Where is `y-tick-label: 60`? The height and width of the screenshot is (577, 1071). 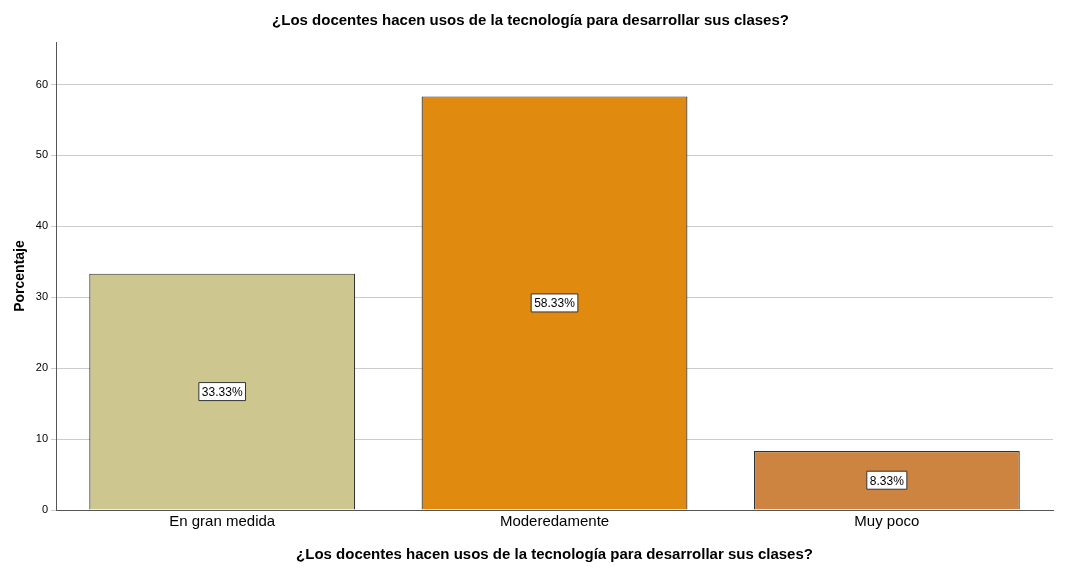 y-tick-label: 60 is located at coordinates (42, 83).